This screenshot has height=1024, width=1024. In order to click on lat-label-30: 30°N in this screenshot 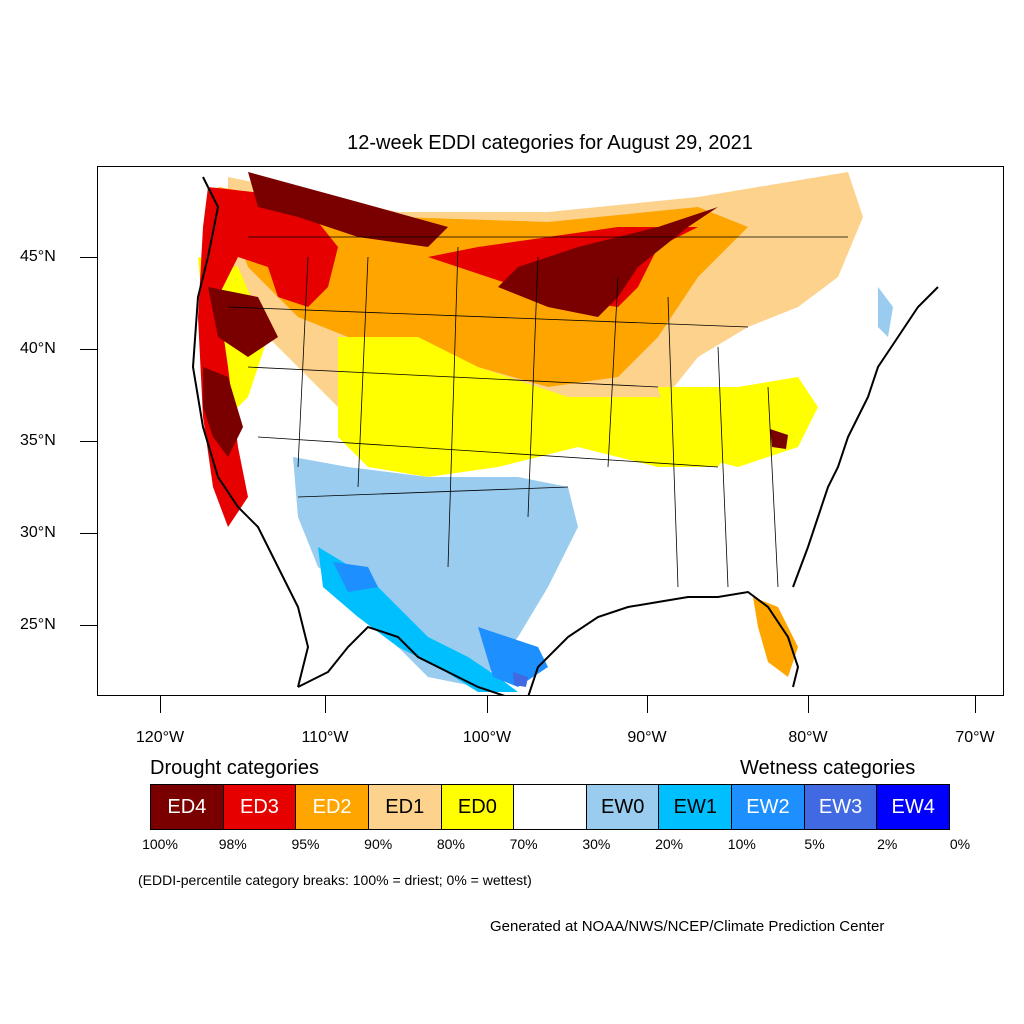, I will do `click(38, 532)`.